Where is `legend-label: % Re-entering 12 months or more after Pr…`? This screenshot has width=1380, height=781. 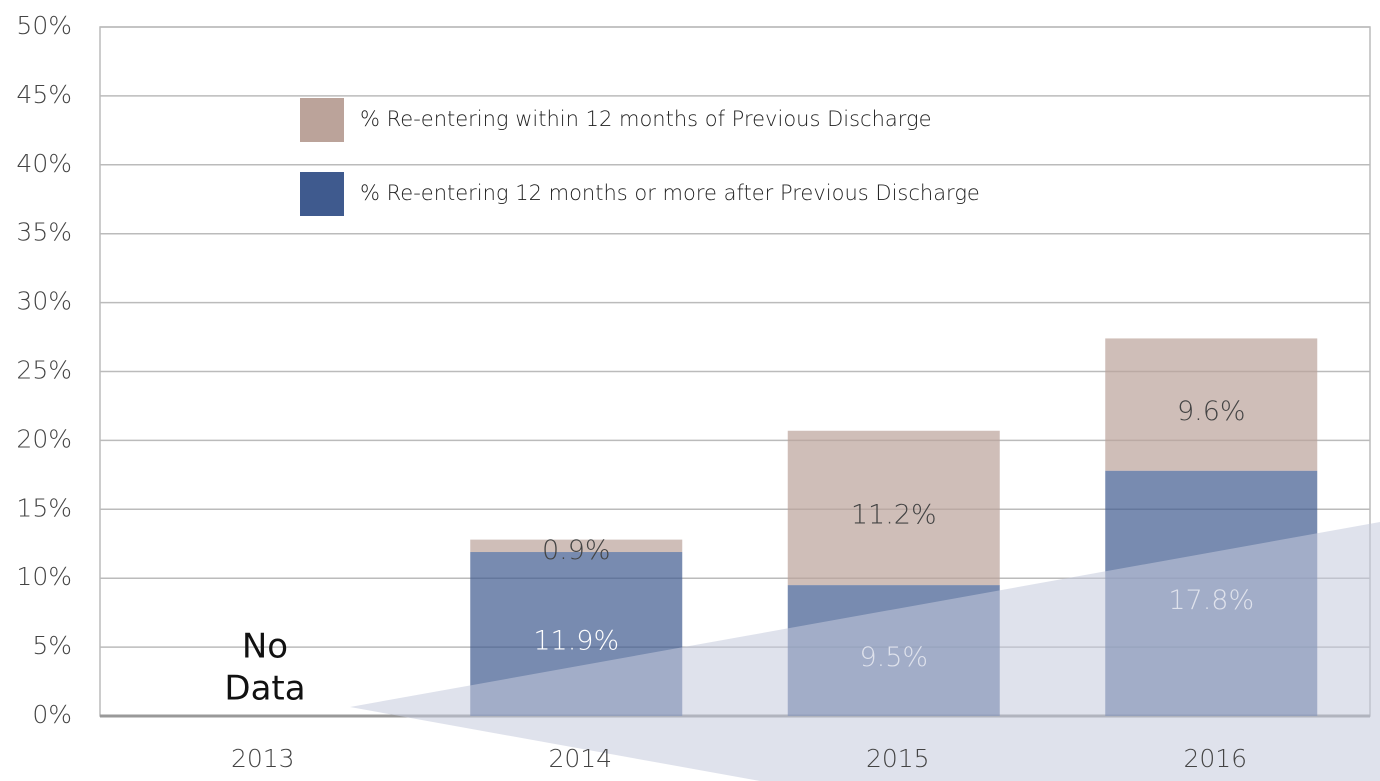 legend-label: % Re-entering 12 months or more after Pr… is located at coordinates (670, 193).